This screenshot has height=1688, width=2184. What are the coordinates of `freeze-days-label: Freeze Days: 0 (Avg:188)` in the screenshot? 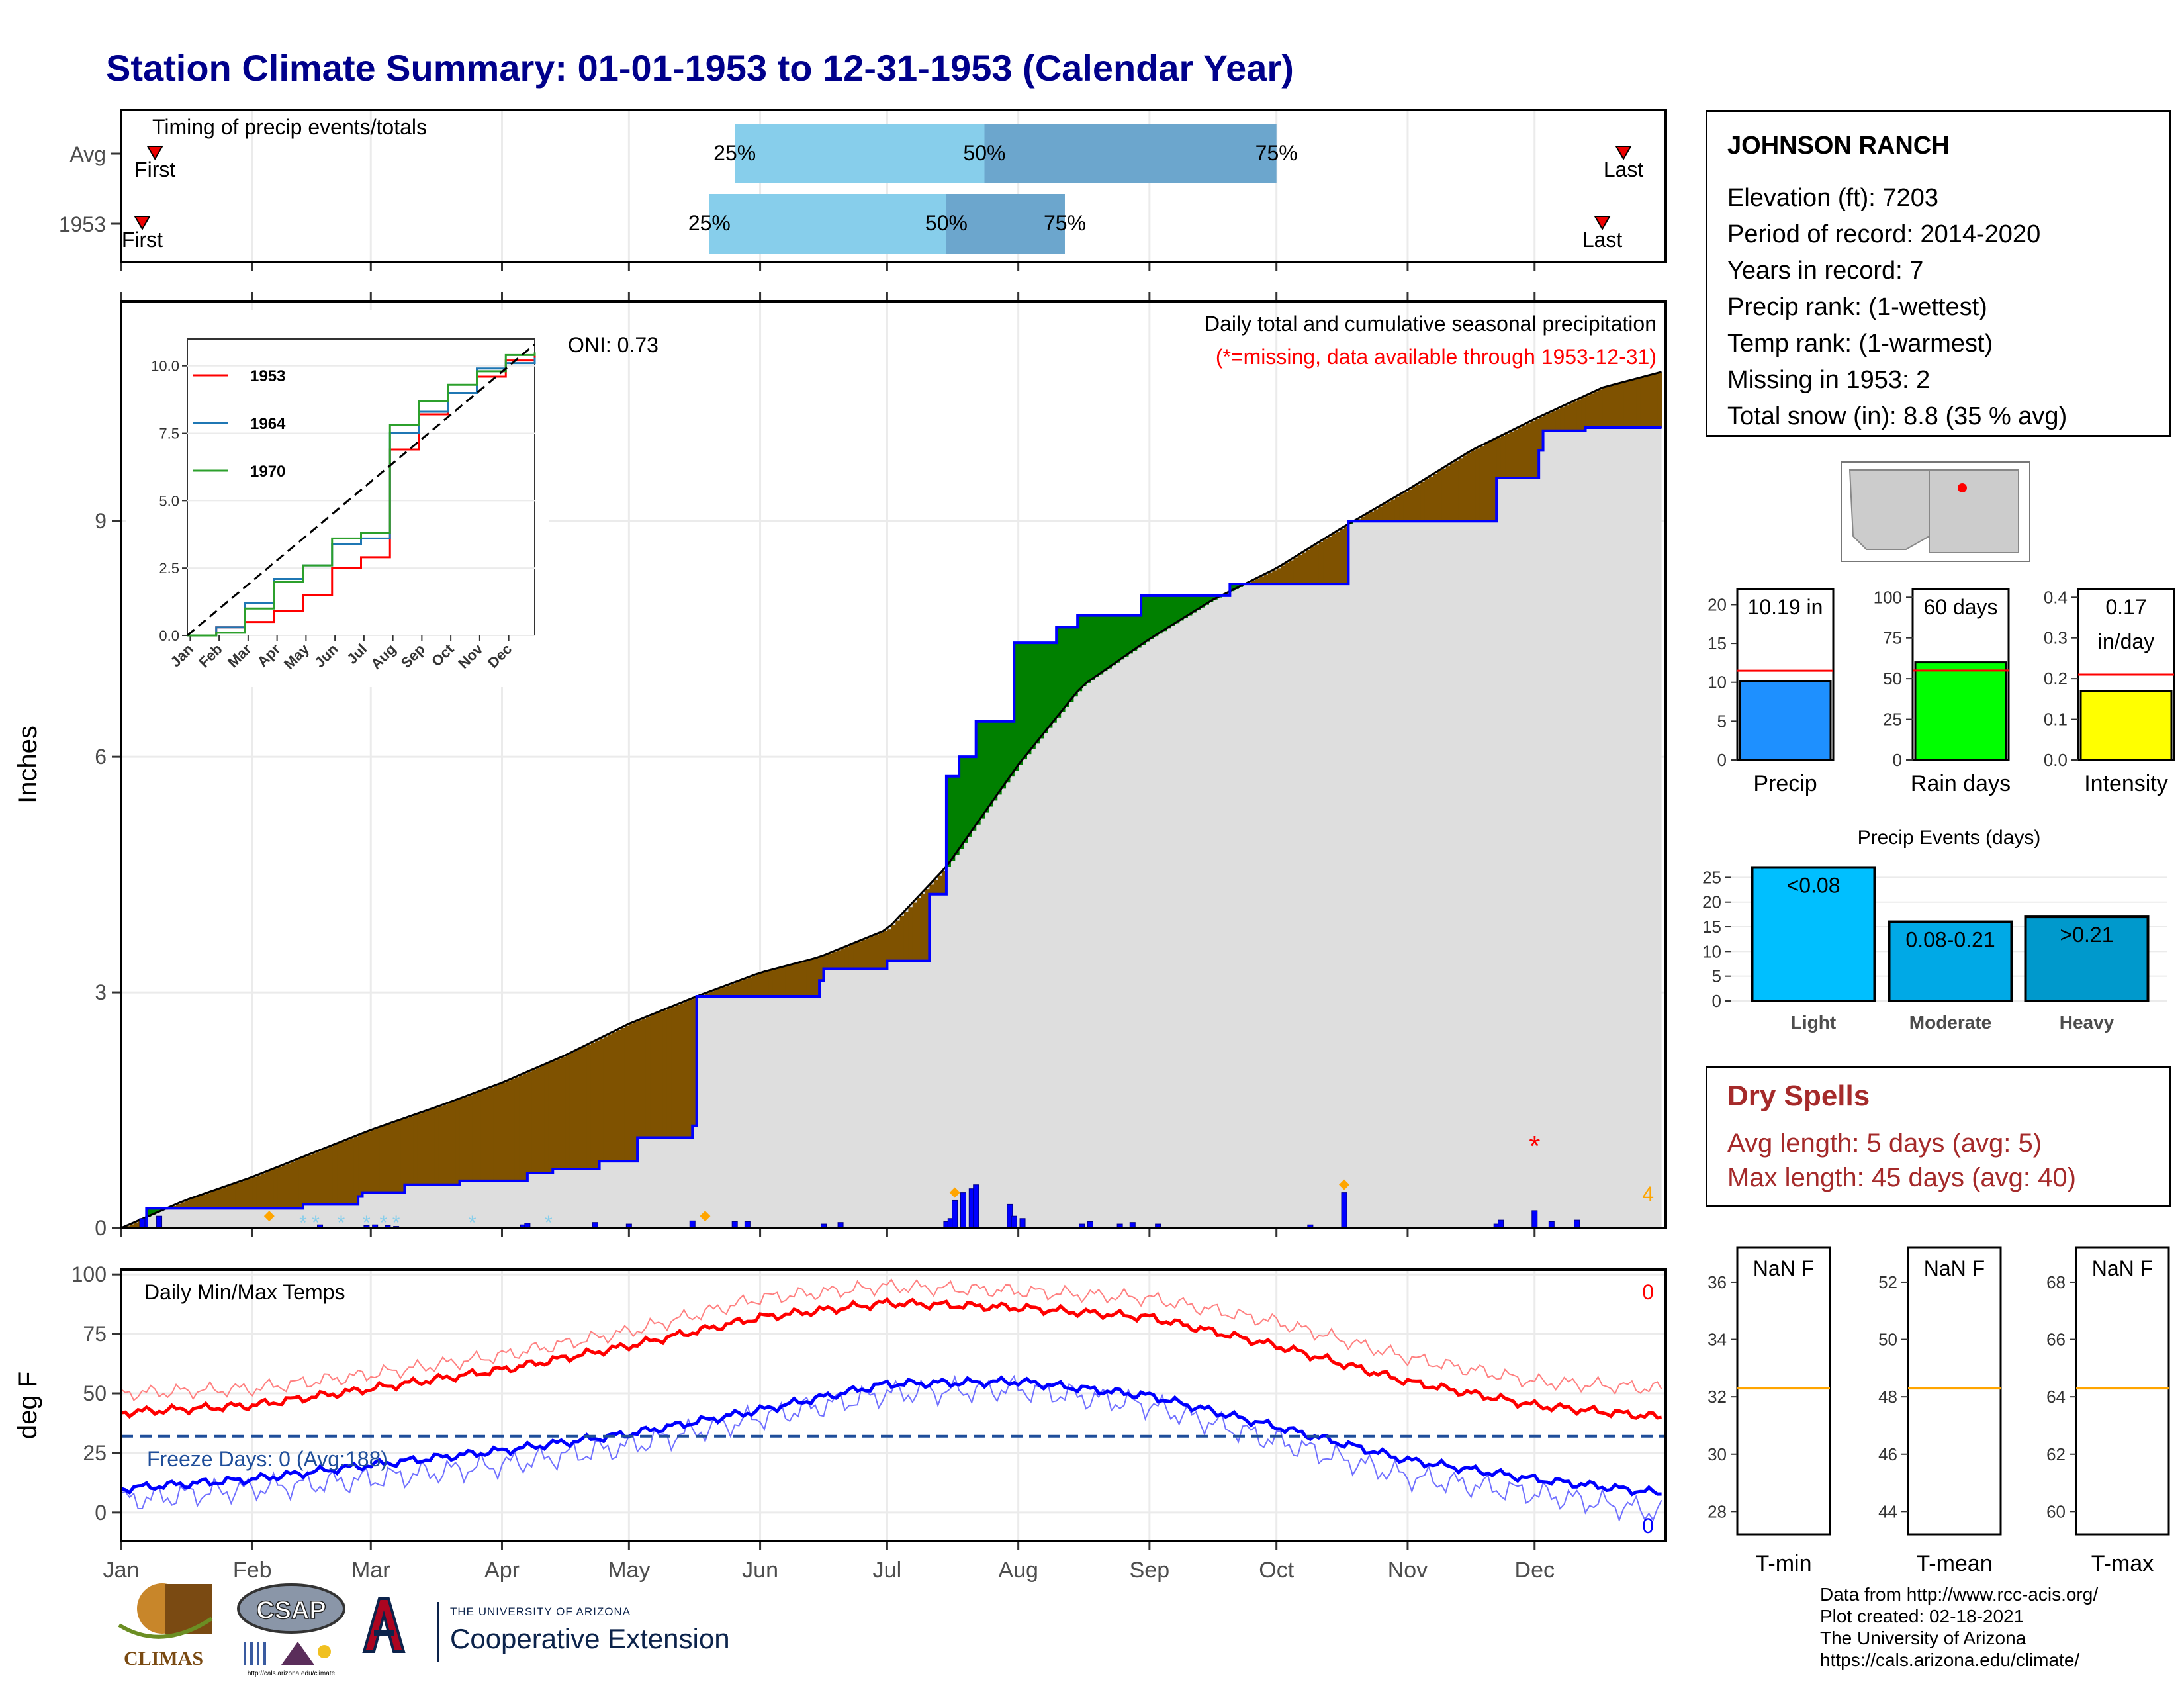 It's located at (267, 1459).